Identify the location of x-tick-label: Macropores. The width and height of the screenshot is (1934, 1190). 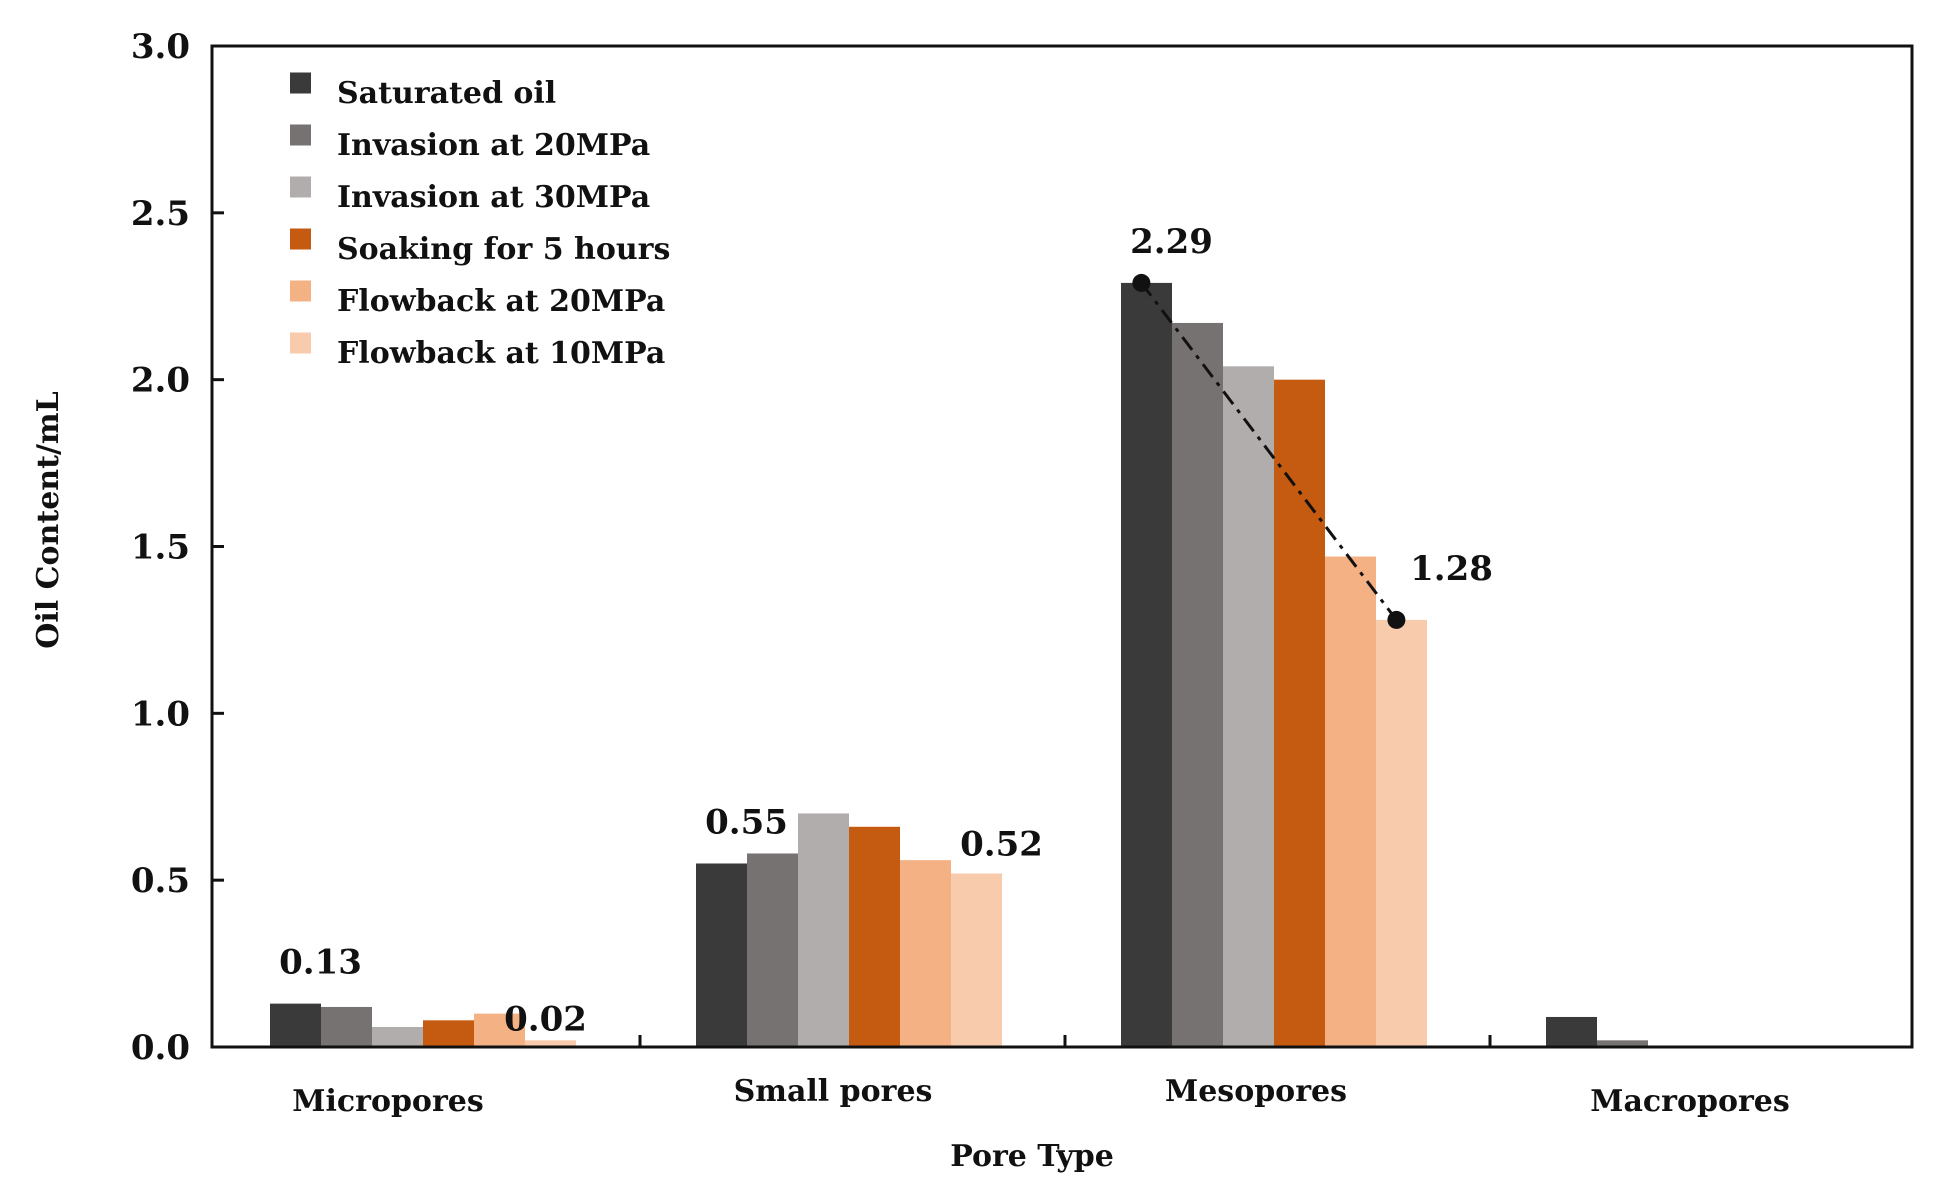
(1690, 1101).